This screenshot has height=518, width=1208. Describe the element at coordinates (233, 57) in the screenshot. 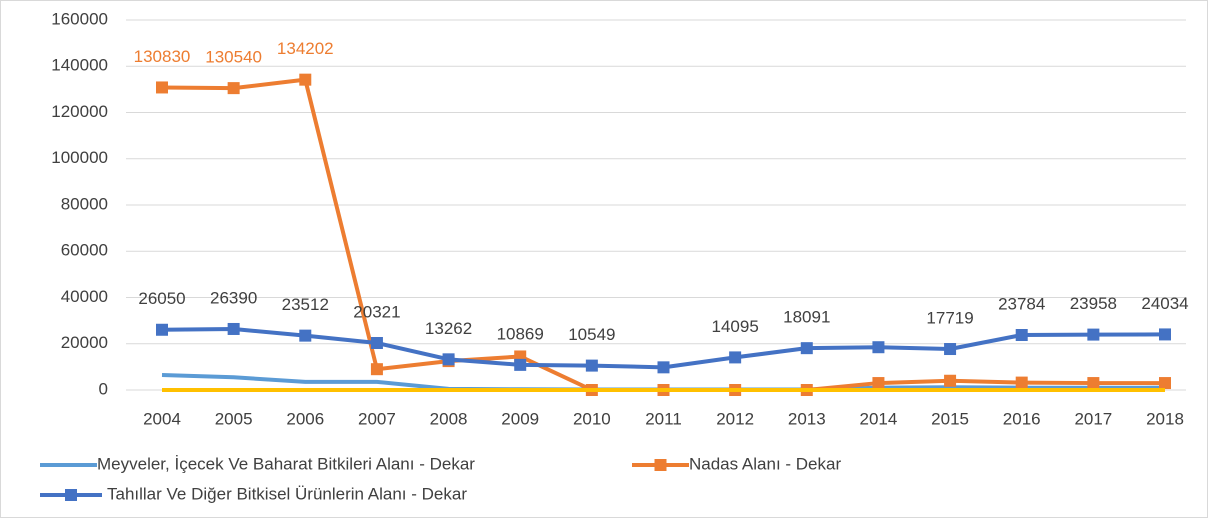

I see `data-label: 130540` at that location.